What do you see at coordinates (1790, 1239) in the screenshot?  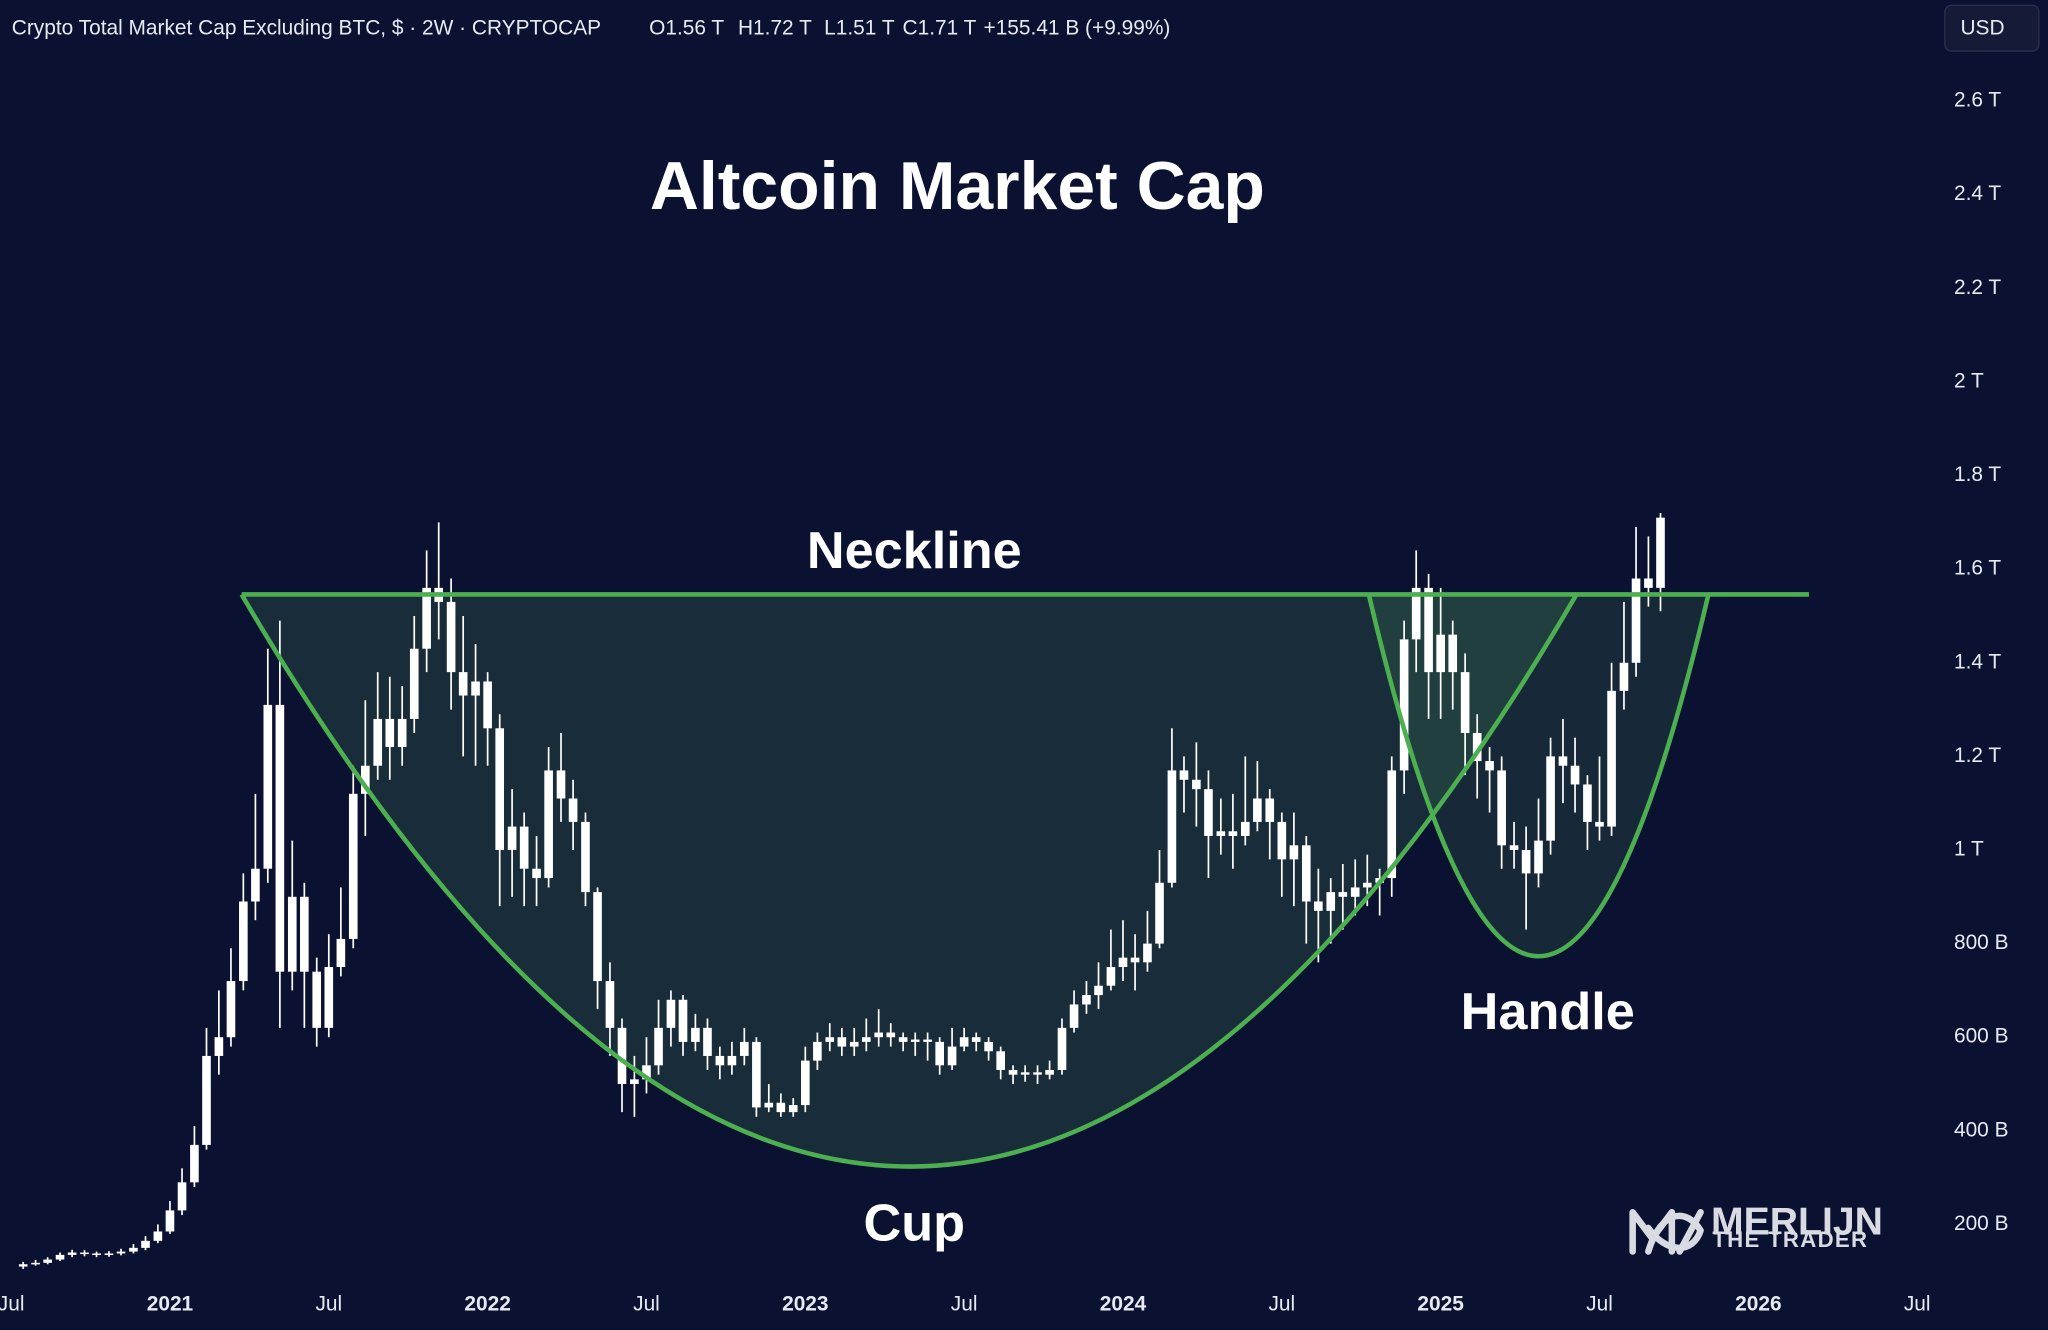 I see `watermark-text: THE TRADER` at bounding box center [1790, 1239].